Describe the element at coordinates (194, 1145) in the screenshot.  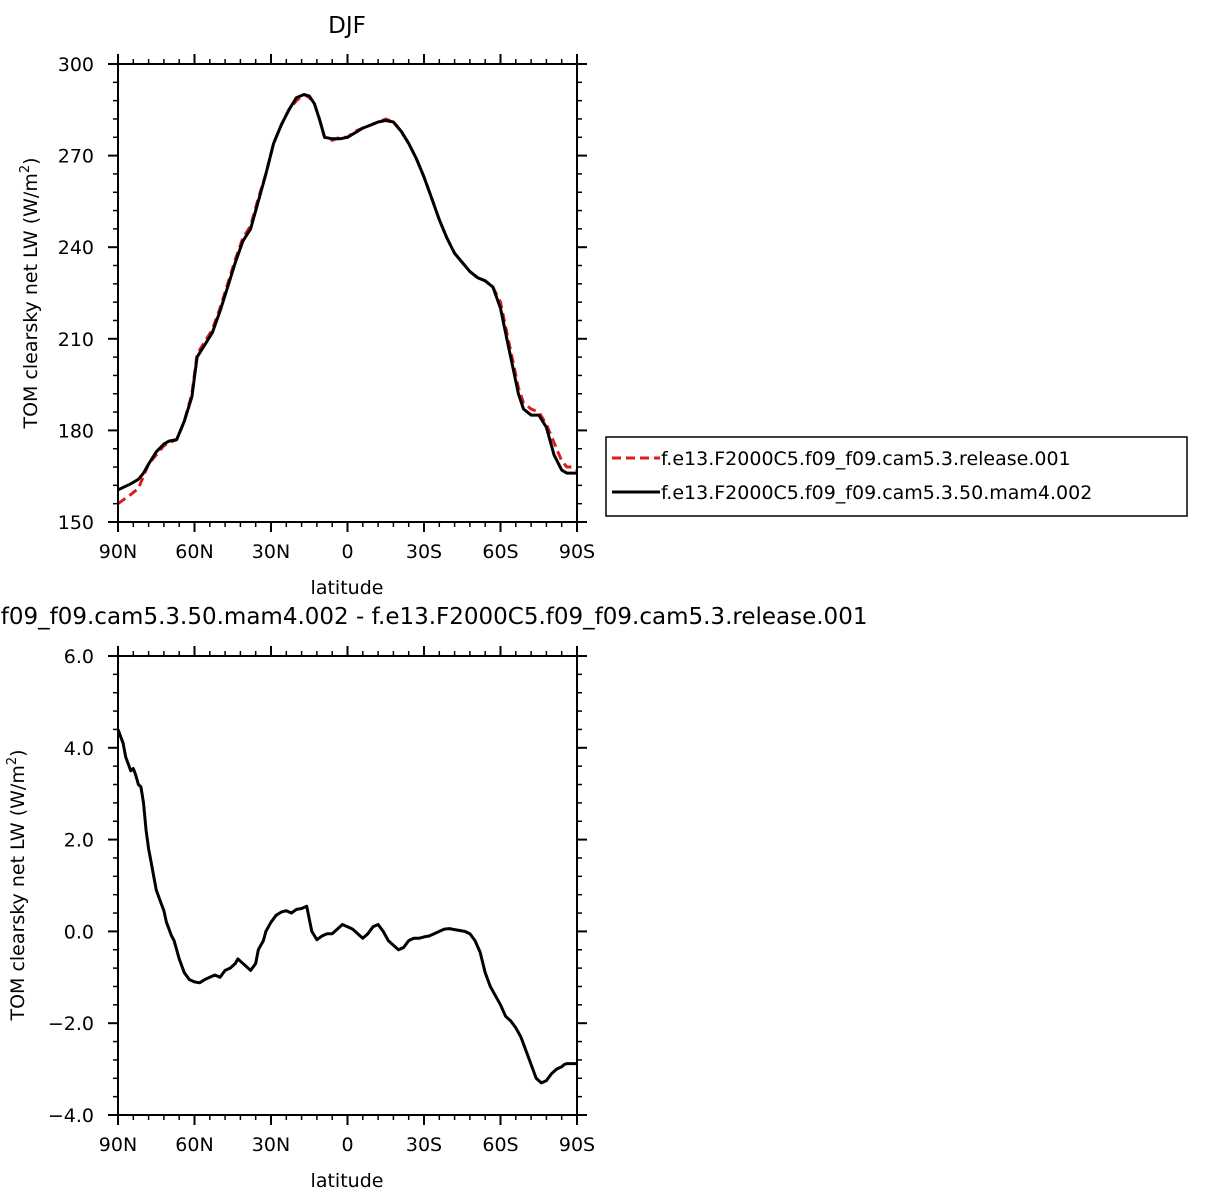
I see `bottom-chart-x-tick-label: 60N` at that location.